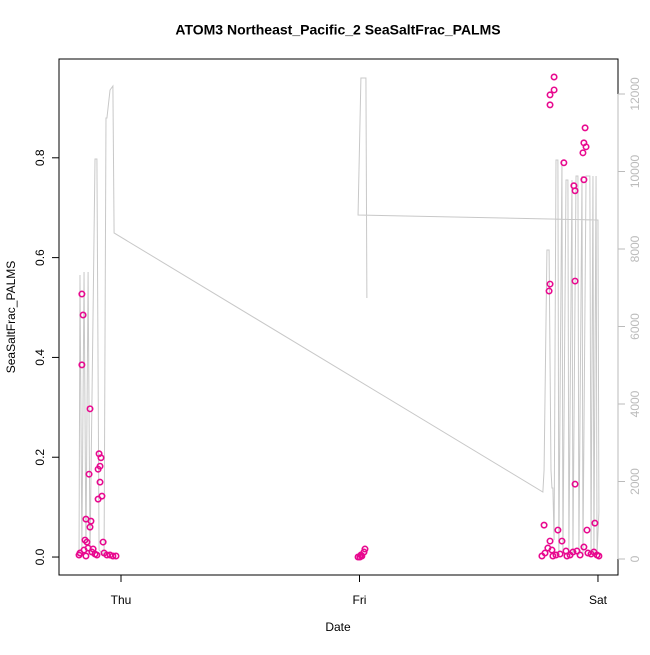 This screenshot has width=650, height=655. Describe the element at coordinates (635, 171) in the screenshot. I see `y2-tick-label: 10000` at that location.